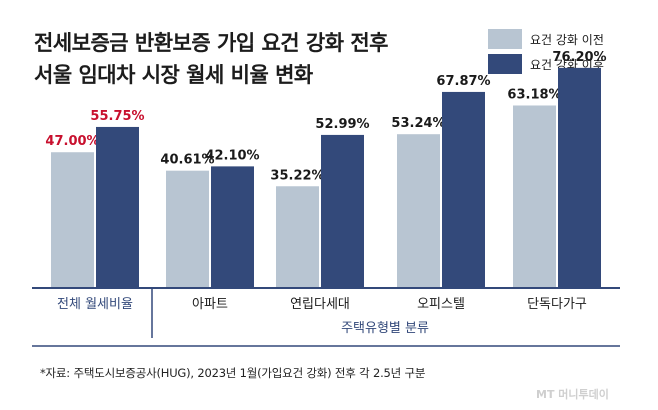  Describe the element at coordinates (211, 43) in the screenshot. I see `title-line-1: 전세보증금 반환보증 가입 요건 강화 전후` at that location.